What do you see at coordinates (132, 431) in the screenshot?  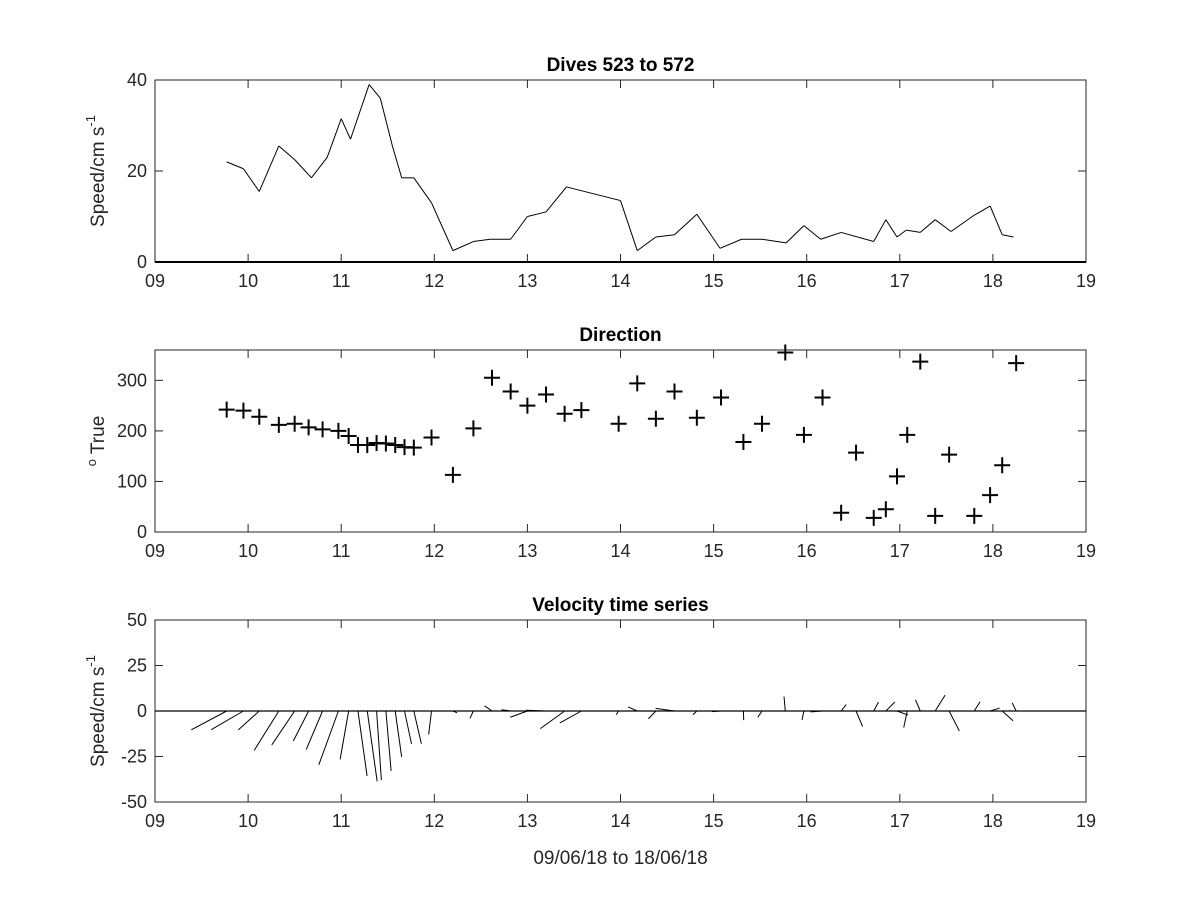 I see `y-tick-label: 200` at bounding box center [132, 431].